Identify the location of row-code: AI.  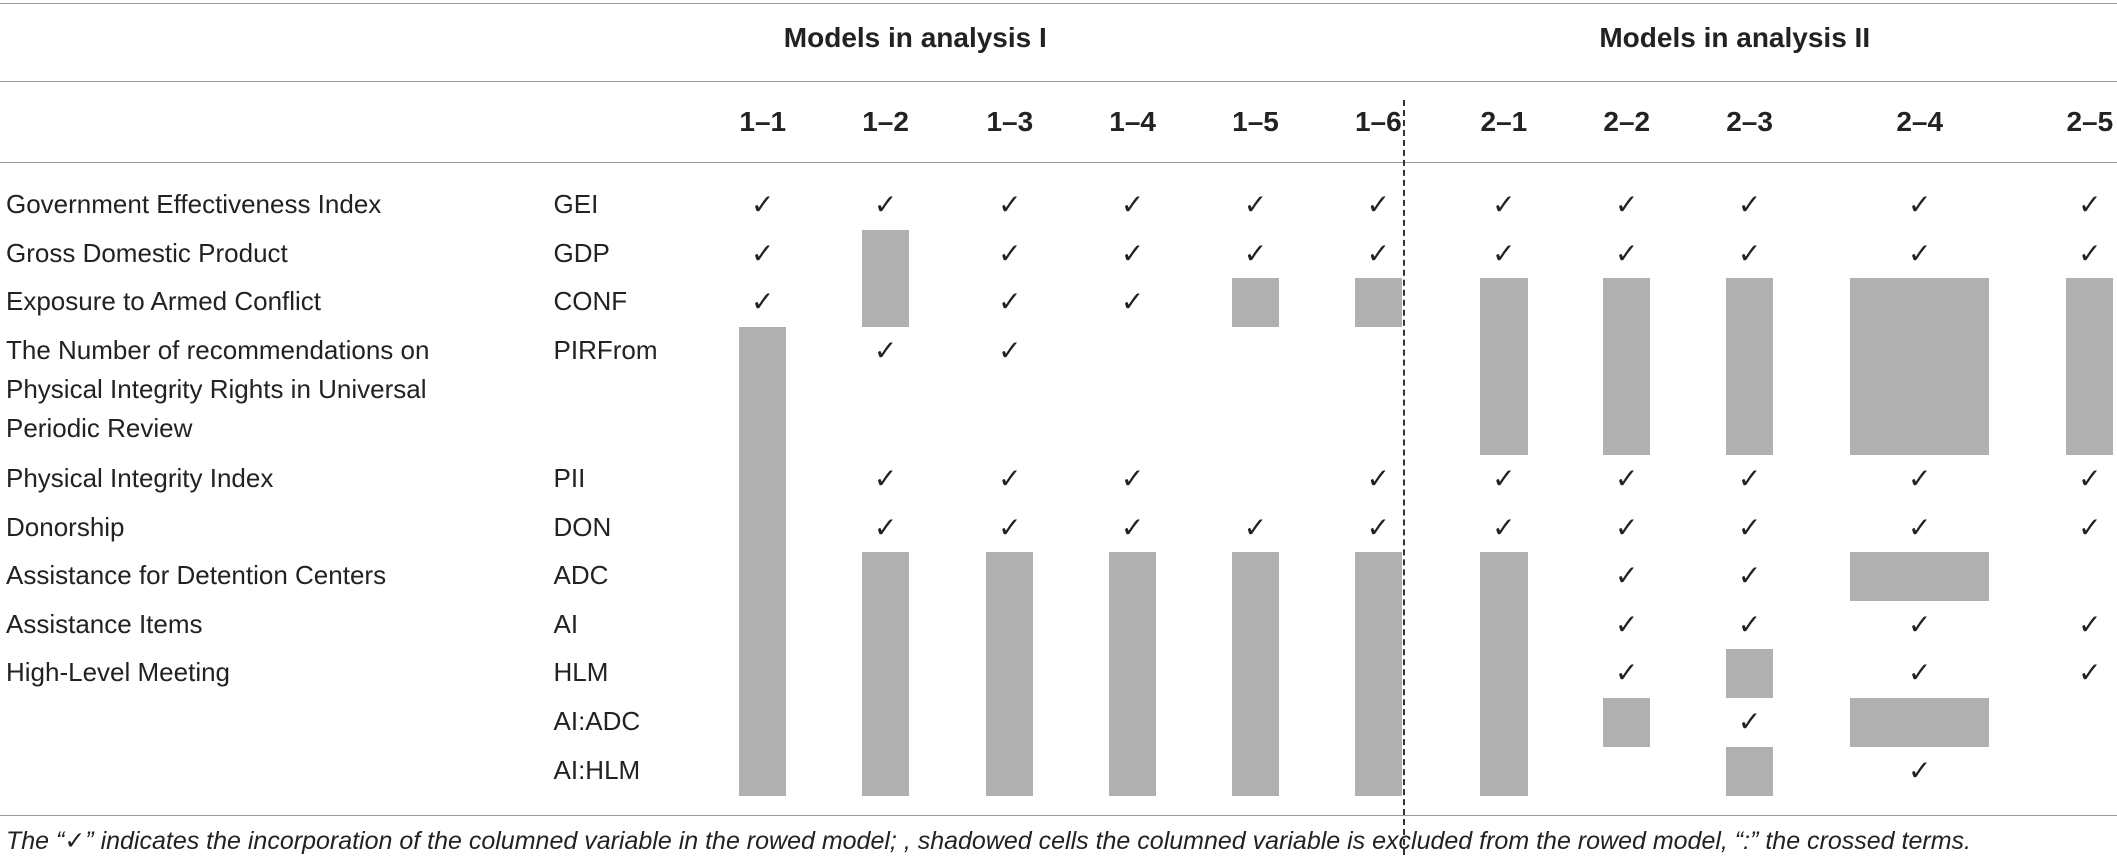
(566, 623).